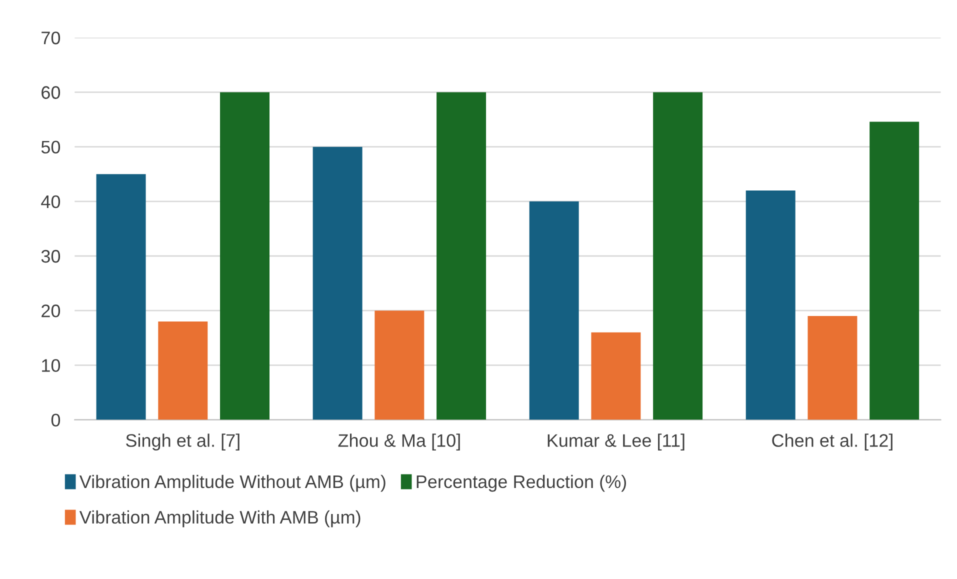  What do you see at coordinates (616, 442) in the screenshot?
I see `x-tick-label: Kumar & Lee [11]` at bounding box center [616, 442].